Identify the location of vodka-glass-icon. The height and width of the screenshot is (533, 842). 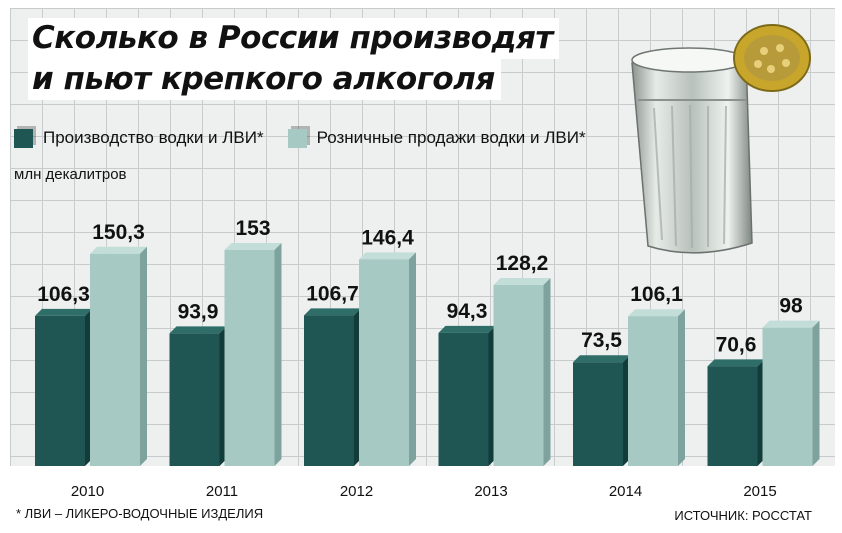
(721, 139).